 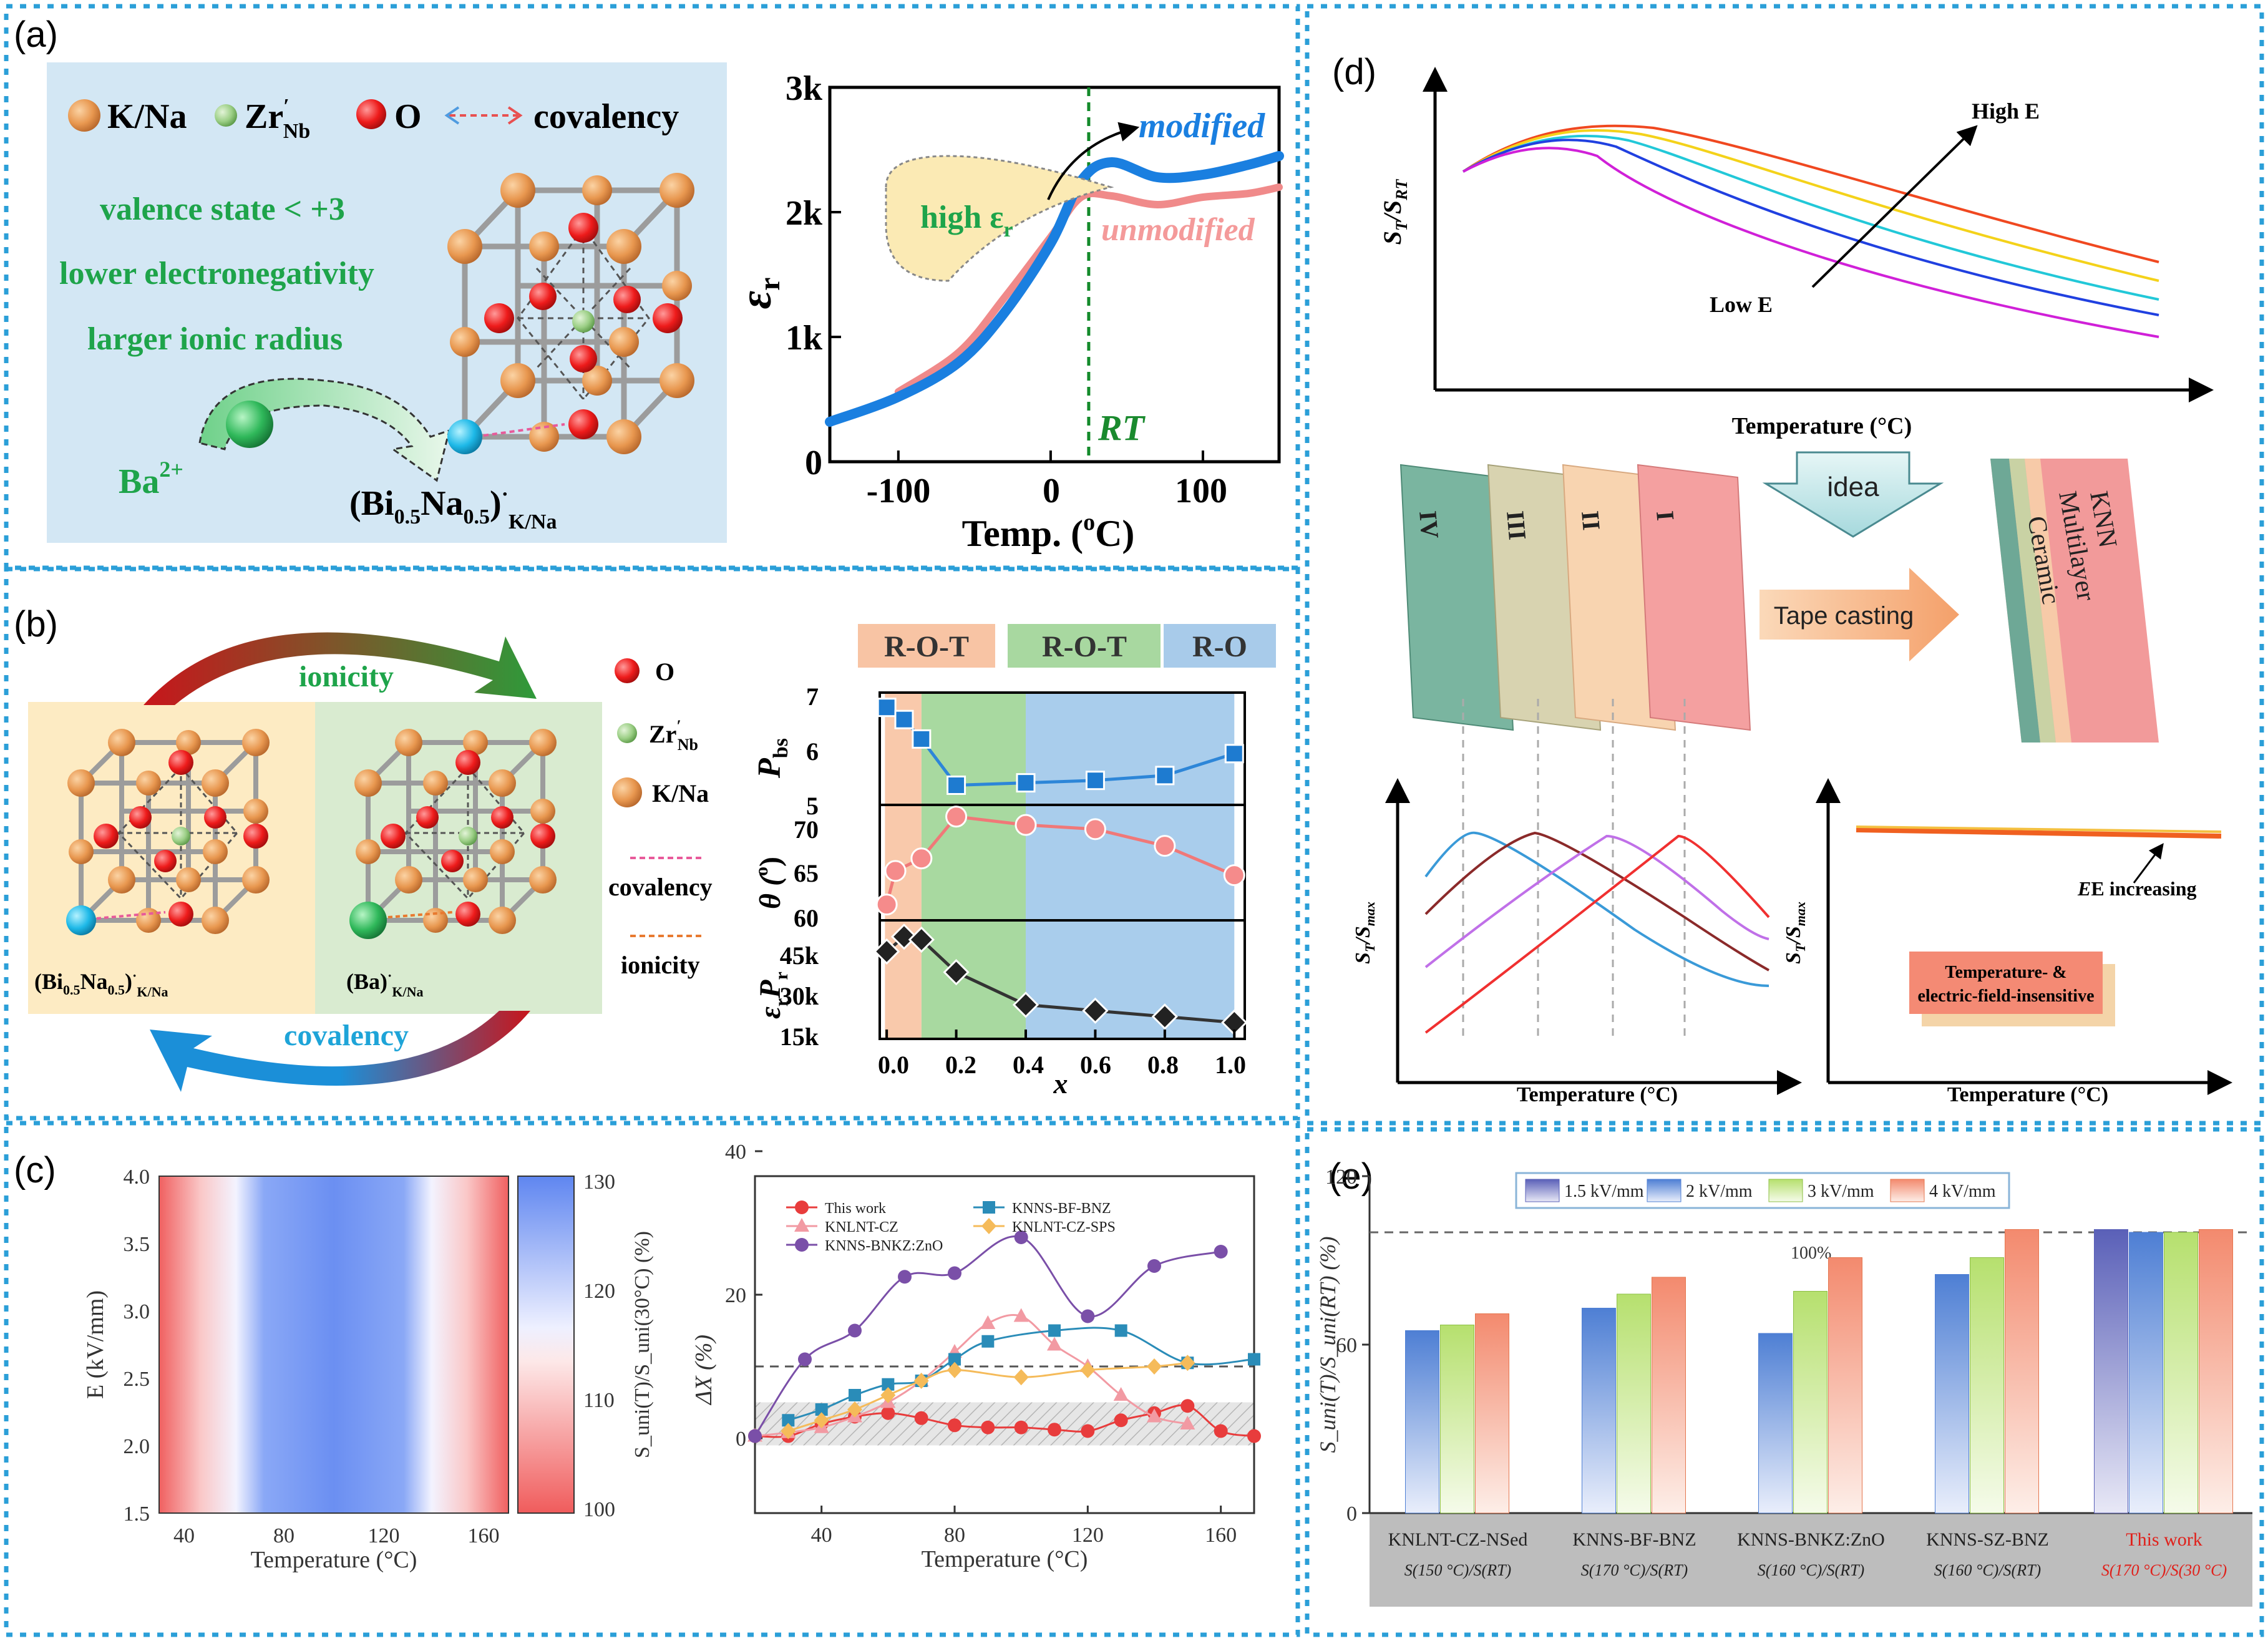 I want to click on b-kna-atom-icon, so click(x=627, y=792).